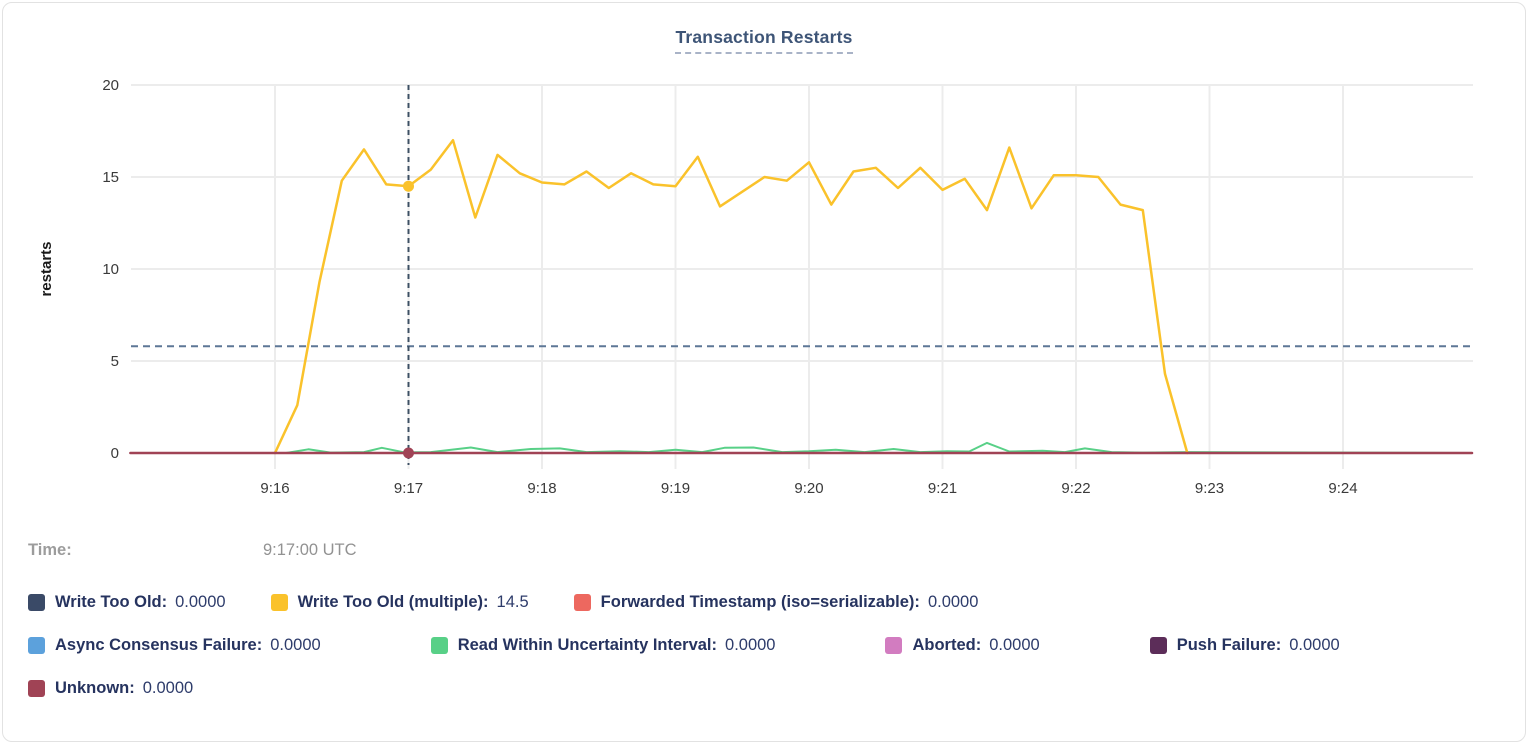  Describe the element at coordinates (393, 602) in the screenshot. I see `series-label: Write Too Old (multiple):` at that location.